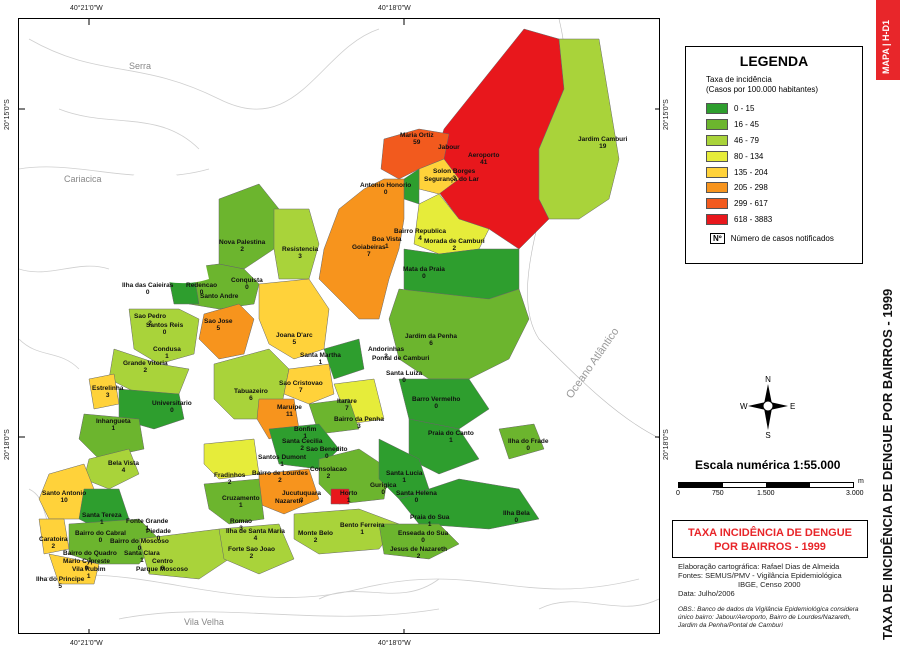  What do you see at coordinates (107, 392) in the screenshot?
I see `neighborhood-label: Estrelinha 3` at bounding box center [107, 392].